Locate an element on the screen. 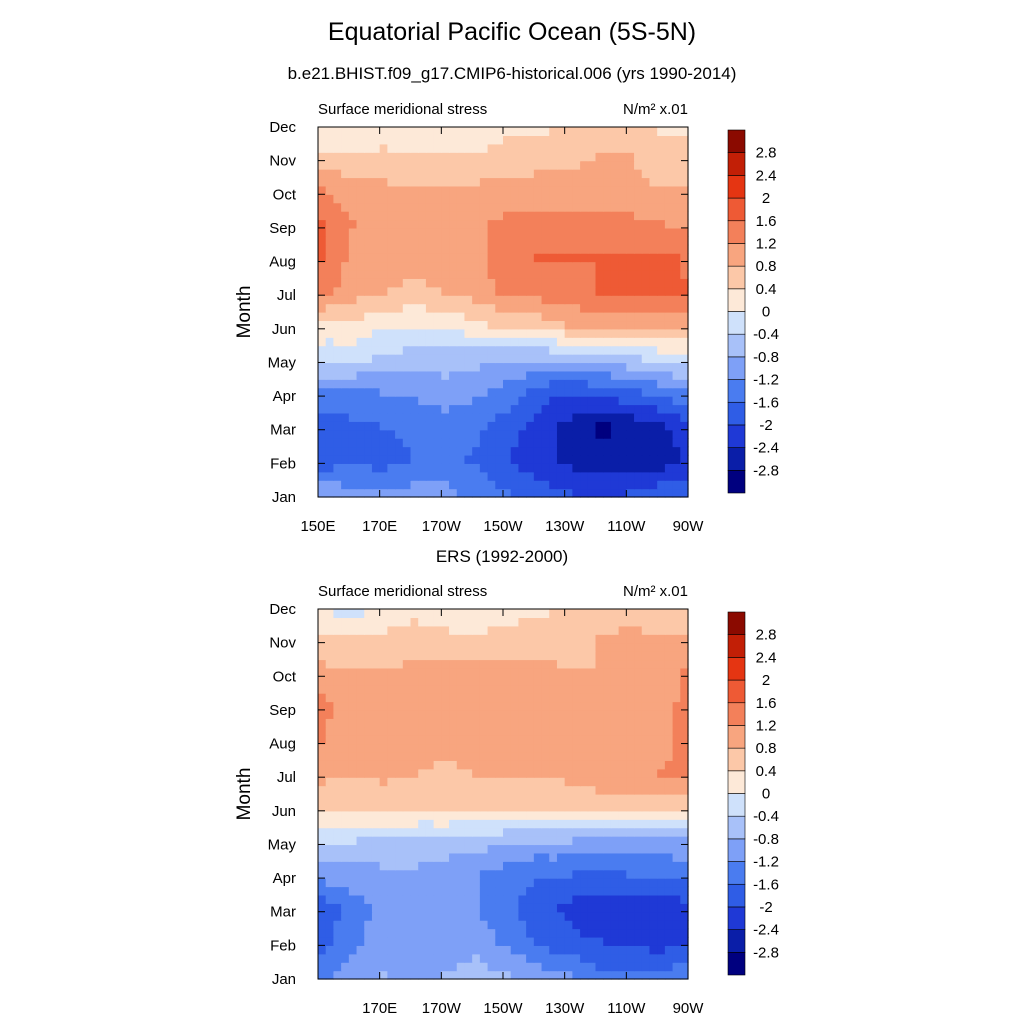  colorbar-label: 2 is located at coordinates (766, 680).